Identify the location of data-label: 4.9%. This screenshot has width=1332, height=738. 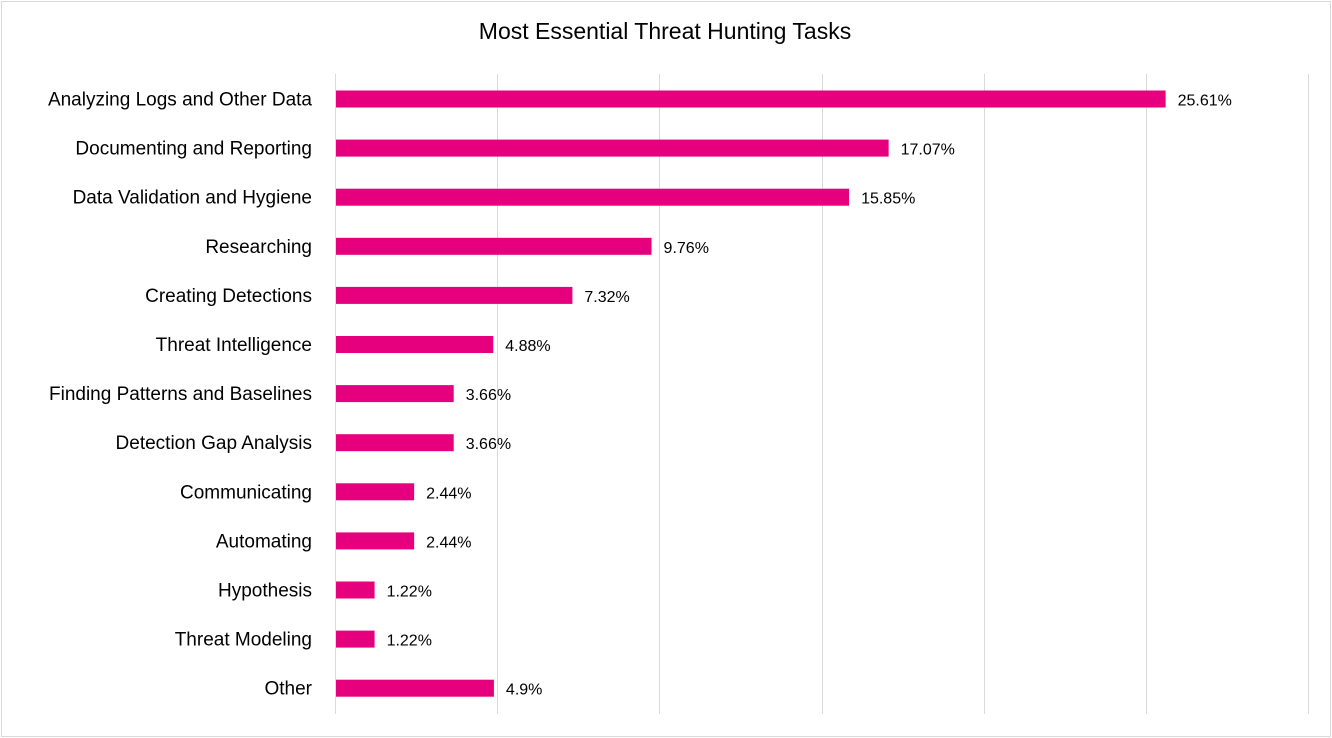
(524, 690).